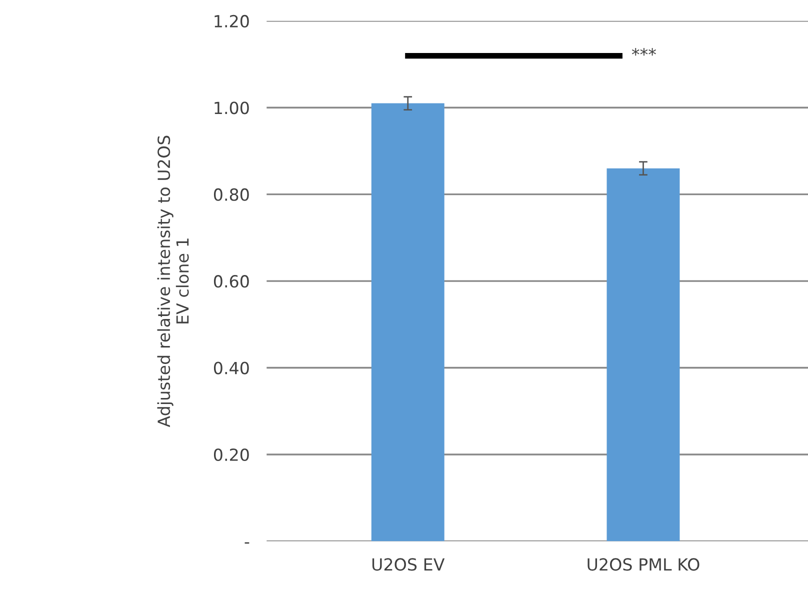  What do you see at coordinates (231, 455) in the screenshot?
I see `y-tick-label: 0.20` at bounding box center [231, 455].